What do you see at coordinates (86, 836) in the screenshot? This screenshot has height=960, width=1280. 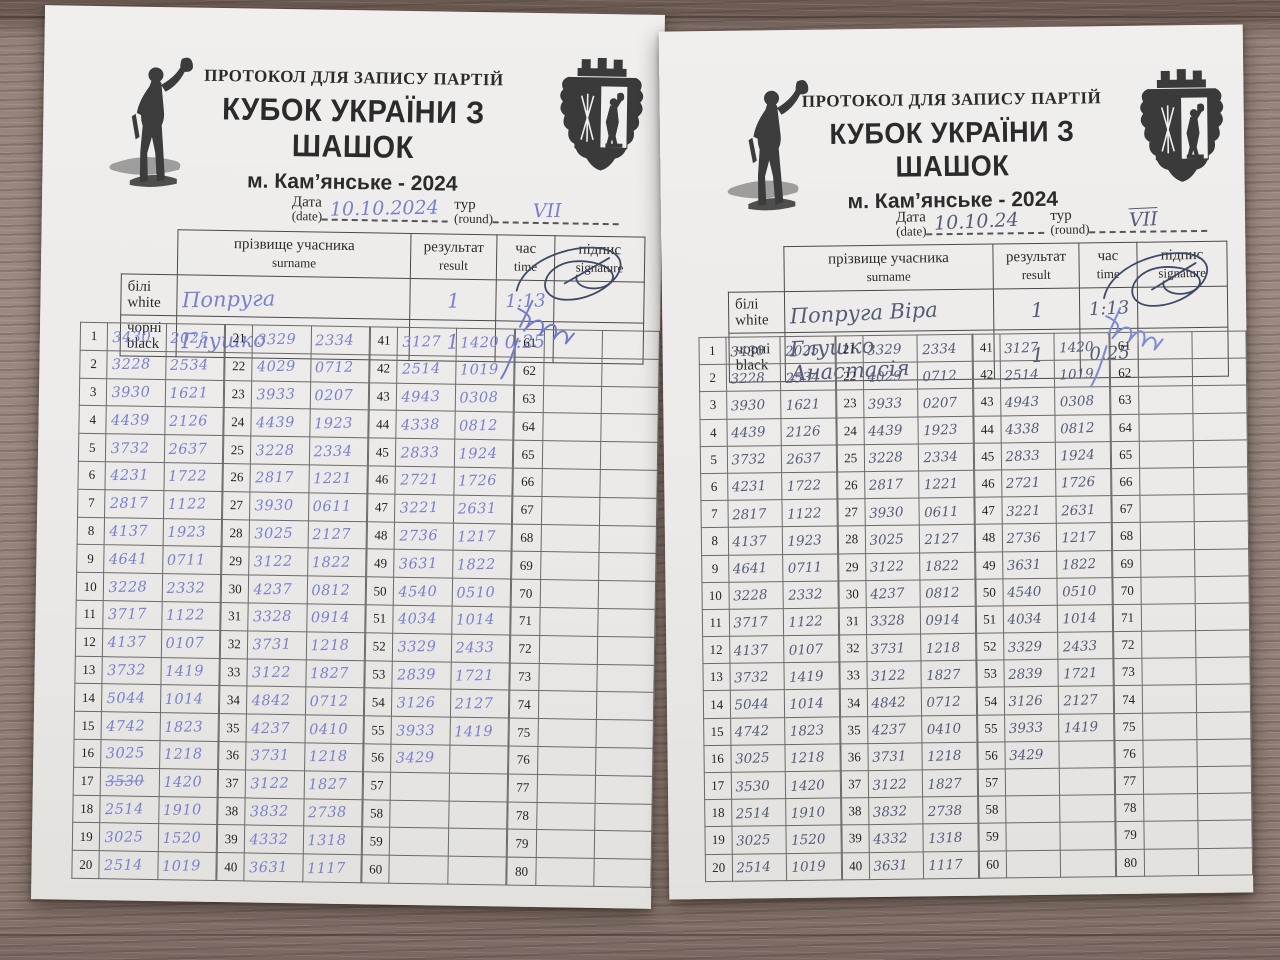 I see `move-number: 19` at bounding box center [86, 836].